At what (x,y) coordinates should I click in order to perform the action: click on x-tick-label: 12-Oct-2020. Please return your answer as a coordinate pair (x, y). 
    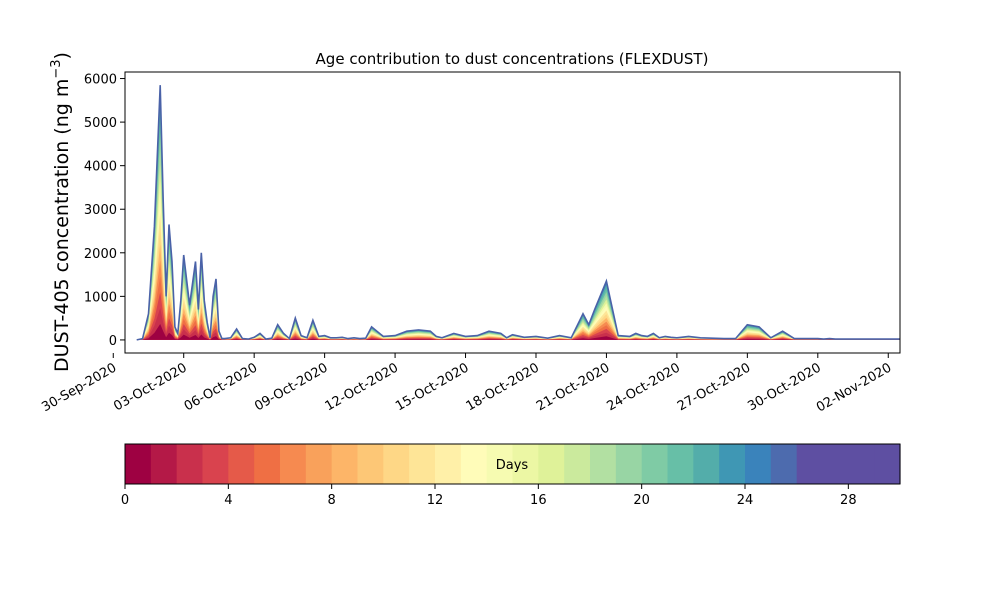
    Looking at the image, I should click on (362, 387).